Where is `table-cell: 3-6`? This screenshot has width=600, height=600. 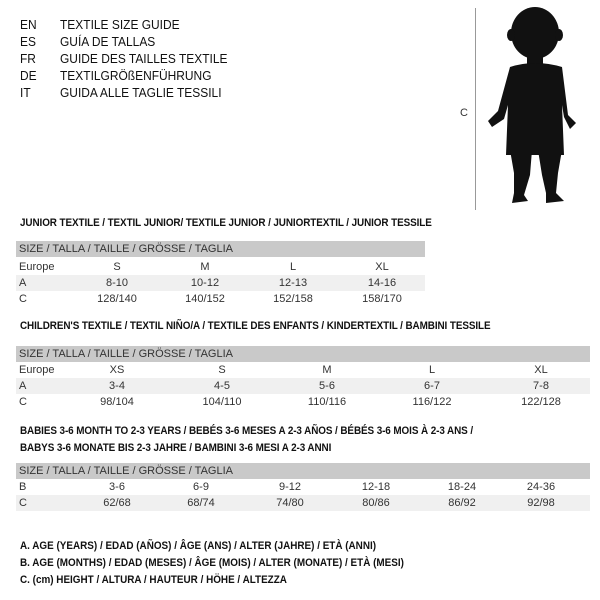
table-cell: 3-6 is located at coordinates (117, 487).